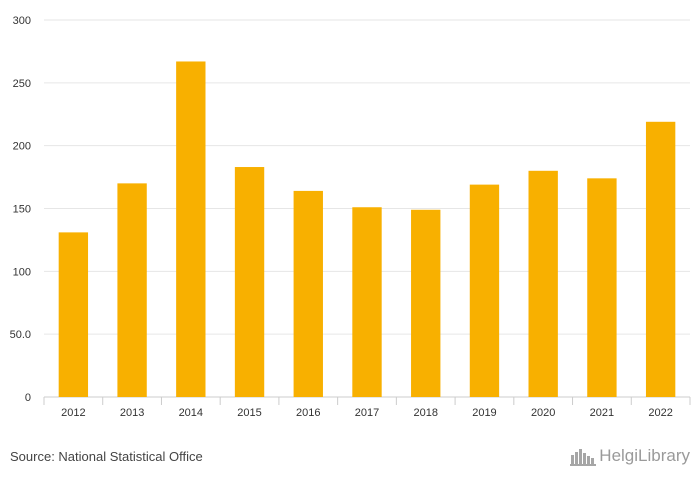 The image size is (700, 483). Describe the element at coordinates (484, 413) in the screenshot. I see `x-tick-label: 2019` at that location.